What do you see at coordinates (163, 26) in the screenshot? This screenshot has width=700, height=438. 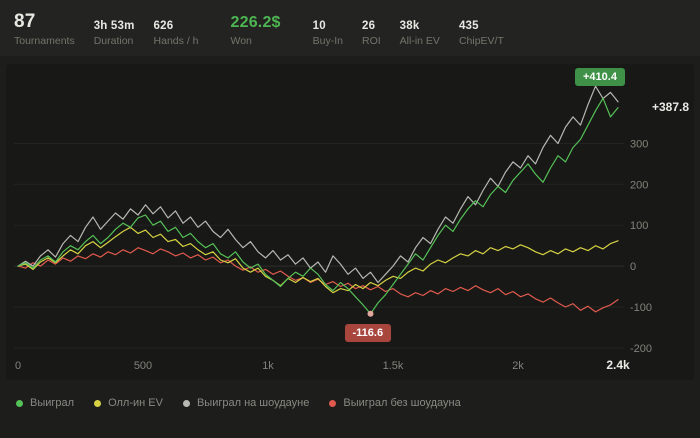 I see `stat-value: 626` at bounding box center [163, 26].